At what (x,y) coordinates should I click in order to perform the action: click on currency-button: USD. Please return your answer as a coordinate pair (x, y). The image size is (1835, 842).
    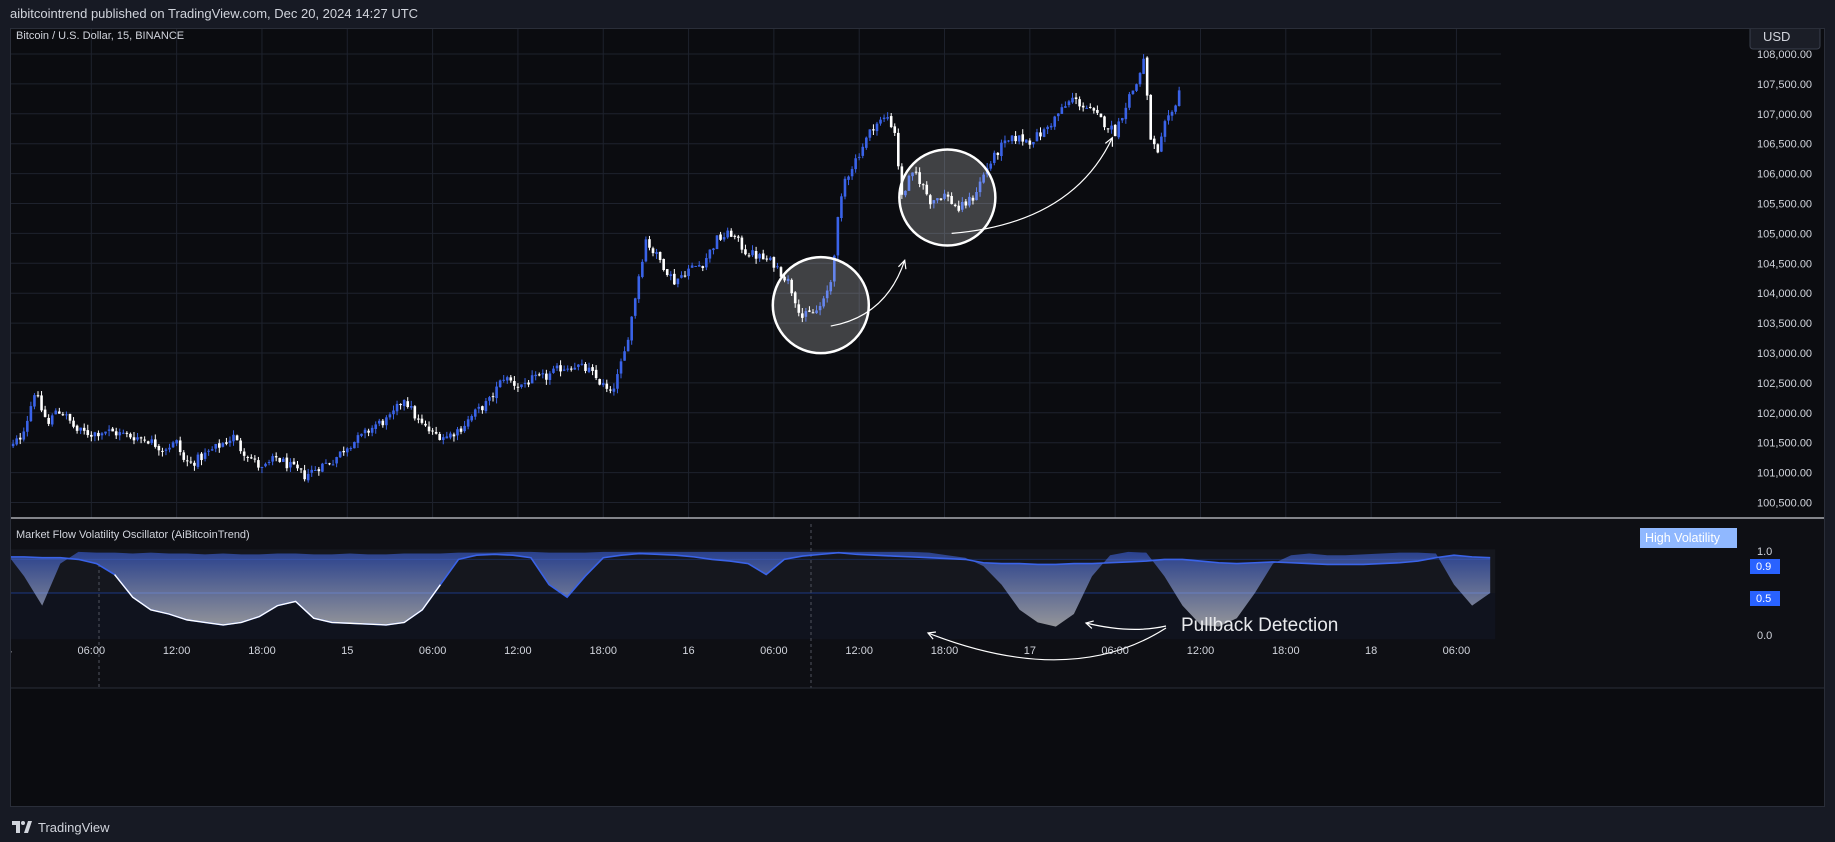
    Looking at the image, I should click on (1785, 36).